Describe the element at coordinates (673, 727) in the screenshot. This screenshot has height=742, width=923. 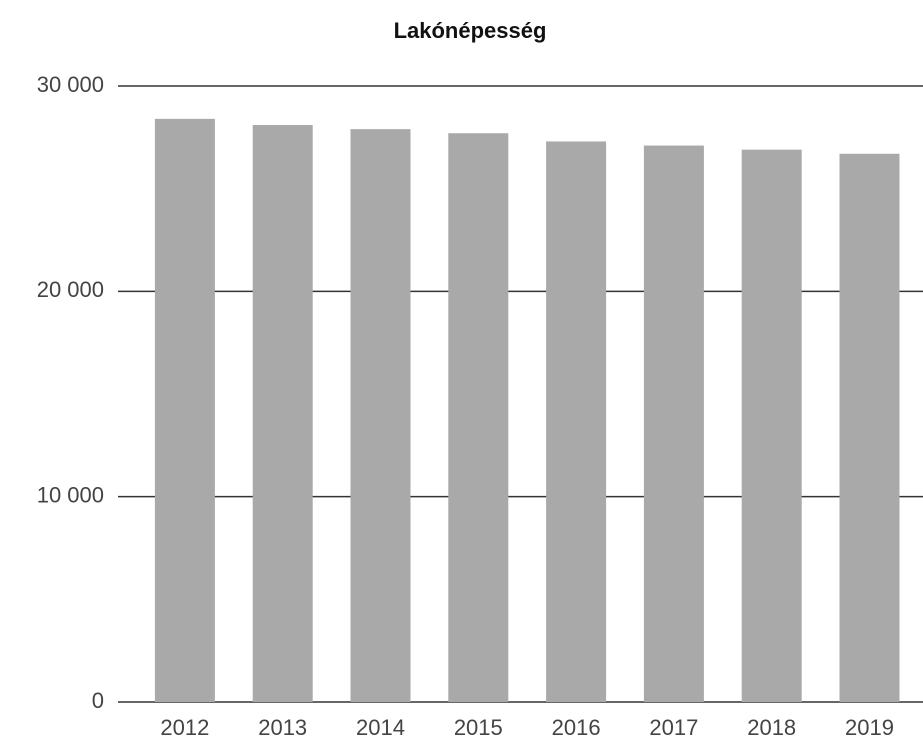
I see `x-tick-label: 2017` at that location.